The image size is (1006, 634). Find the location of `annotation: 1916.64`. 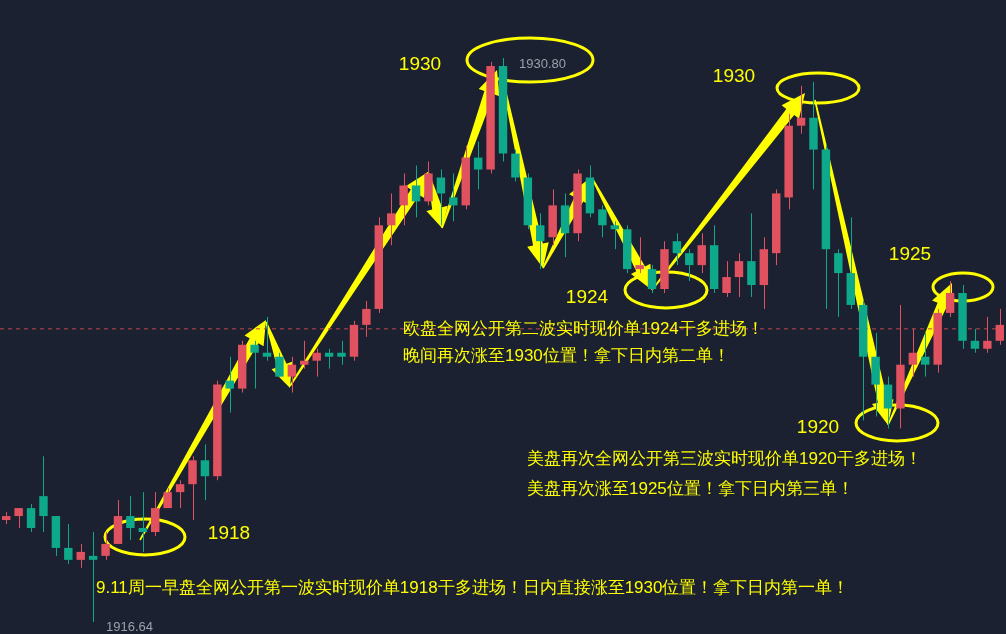

annotation: 1916.64 is located at coordinates (129, 626).